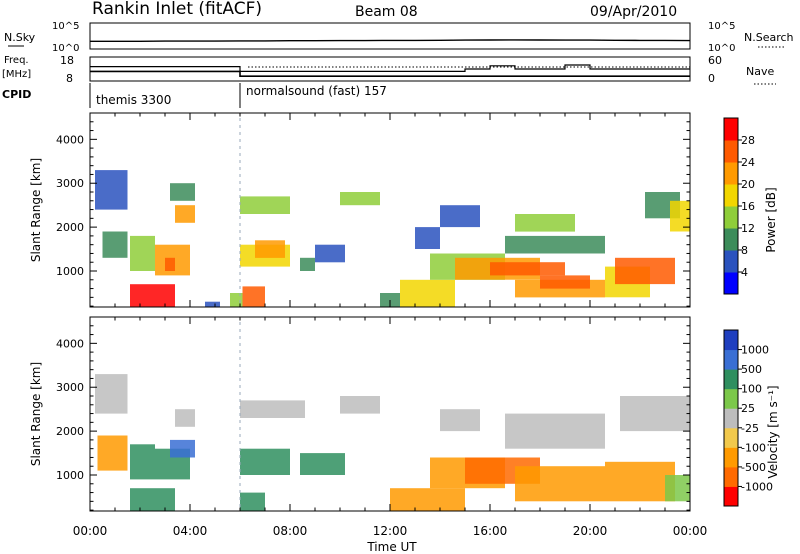 This screenshot has width=800, height=554. I want to click on date-label: 09/Apr/2010, so click(633, 12).